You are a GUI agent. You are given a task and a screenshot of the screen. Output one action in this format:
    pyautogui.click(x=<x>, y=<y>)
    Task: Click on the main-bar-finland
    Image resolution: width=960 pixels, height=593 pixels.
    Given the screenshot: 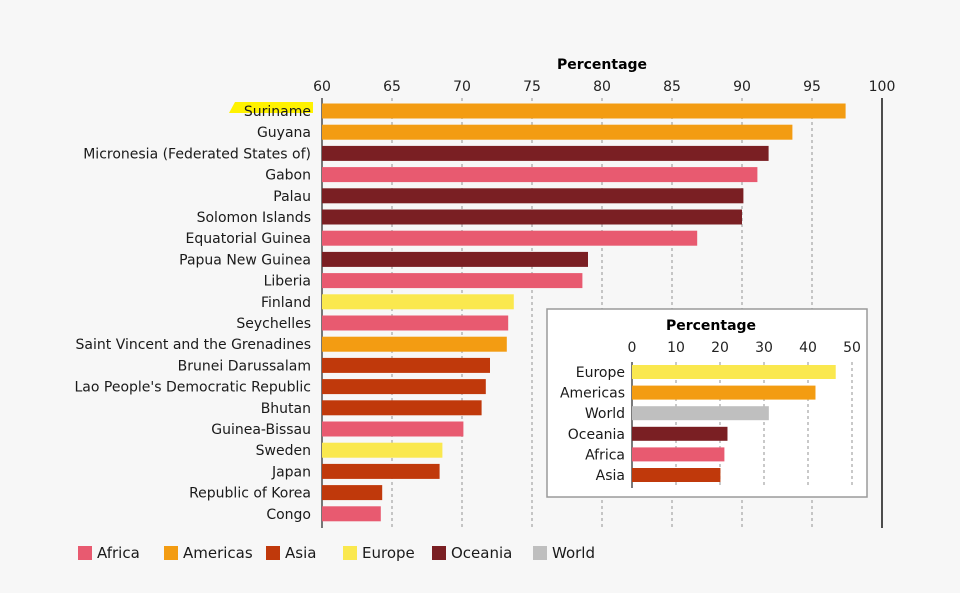 What is the action you would take?
    pyautogui.click(x=418, y=302)
    